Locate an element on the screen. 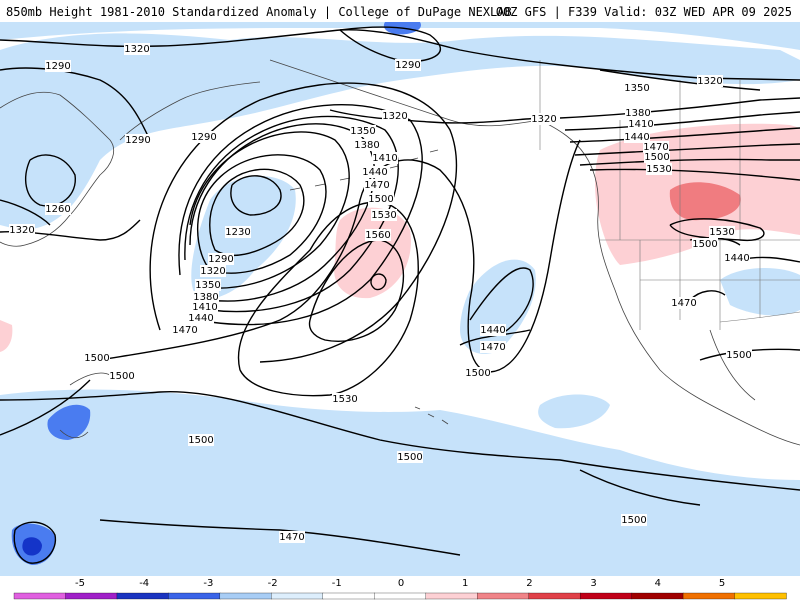 Image resolution: width=800 pixels, height=600 pixels. contour-label-c1410b: 1410 is located at coordinates (205, 307).